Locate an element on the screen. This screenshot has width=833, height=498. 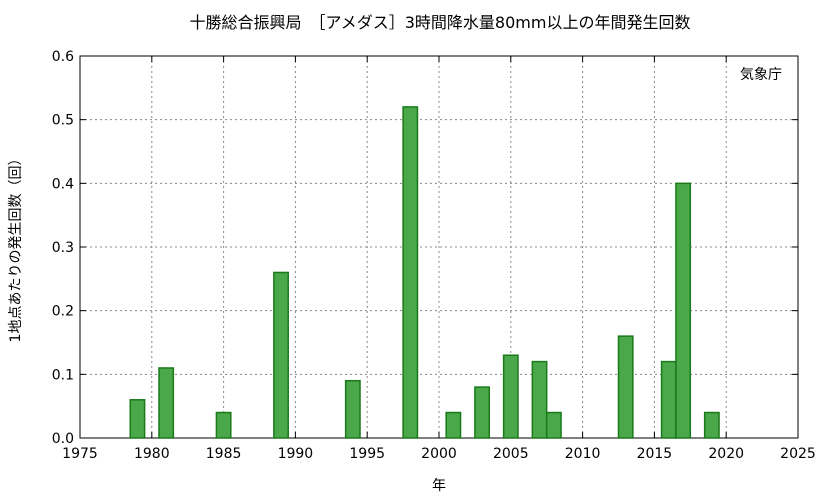
x-tick-label: 2015 is located at coordinates (655, 454).